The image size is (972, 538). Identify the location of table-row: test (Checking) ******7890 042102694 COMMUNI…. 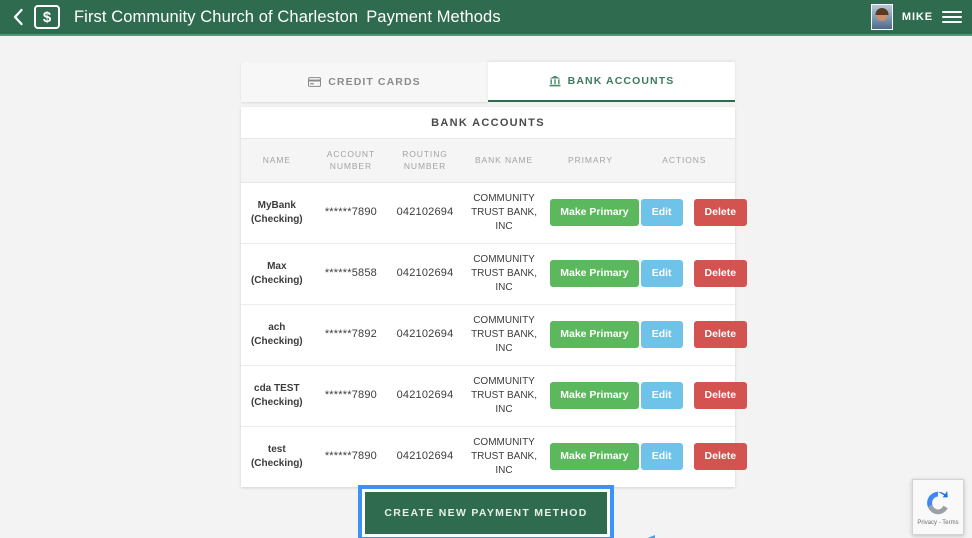
(494, 456).